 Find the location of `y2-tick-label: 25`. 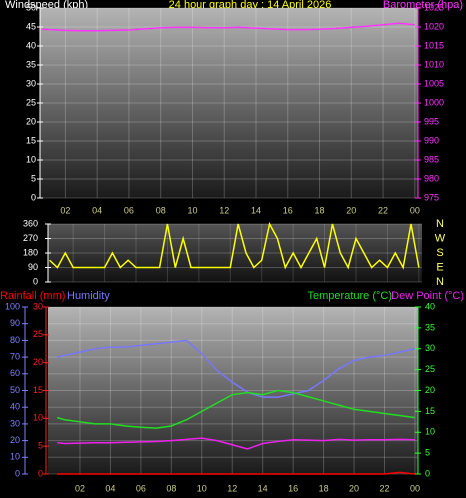

y2-tick-label: 25 is located at coordinates (430, 369).